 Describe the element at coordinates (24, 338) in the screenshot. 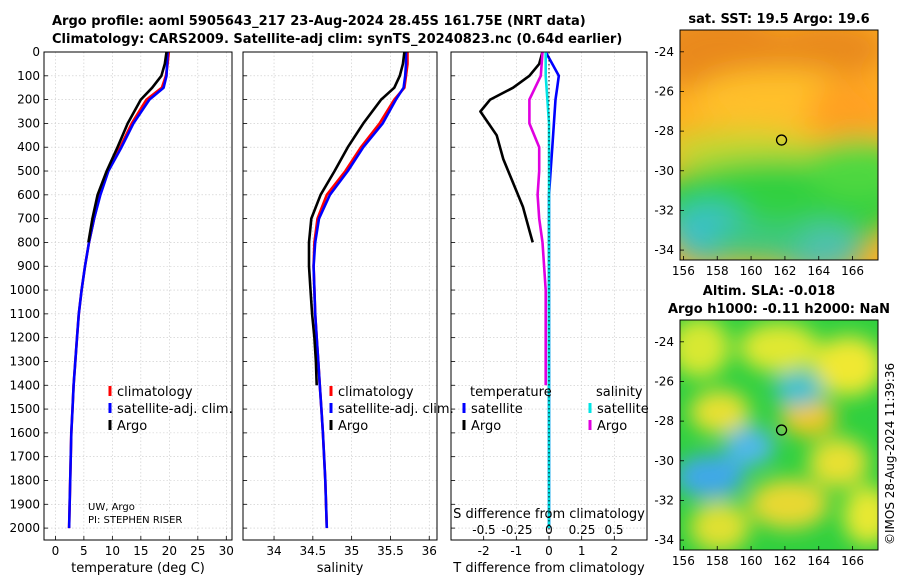

I see `y-tick-label: 1200` at that location.